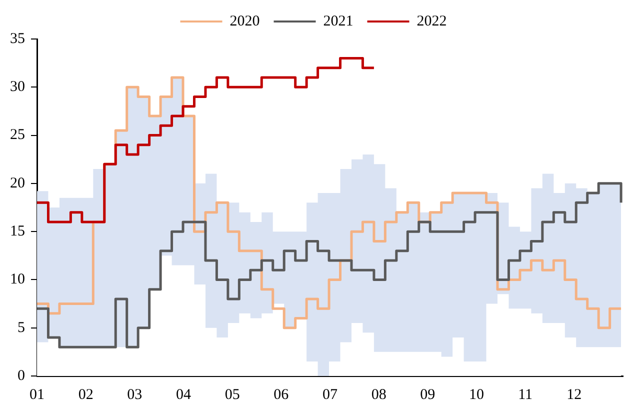  I want to click on y-tick-label: 5, so click(21, 328).